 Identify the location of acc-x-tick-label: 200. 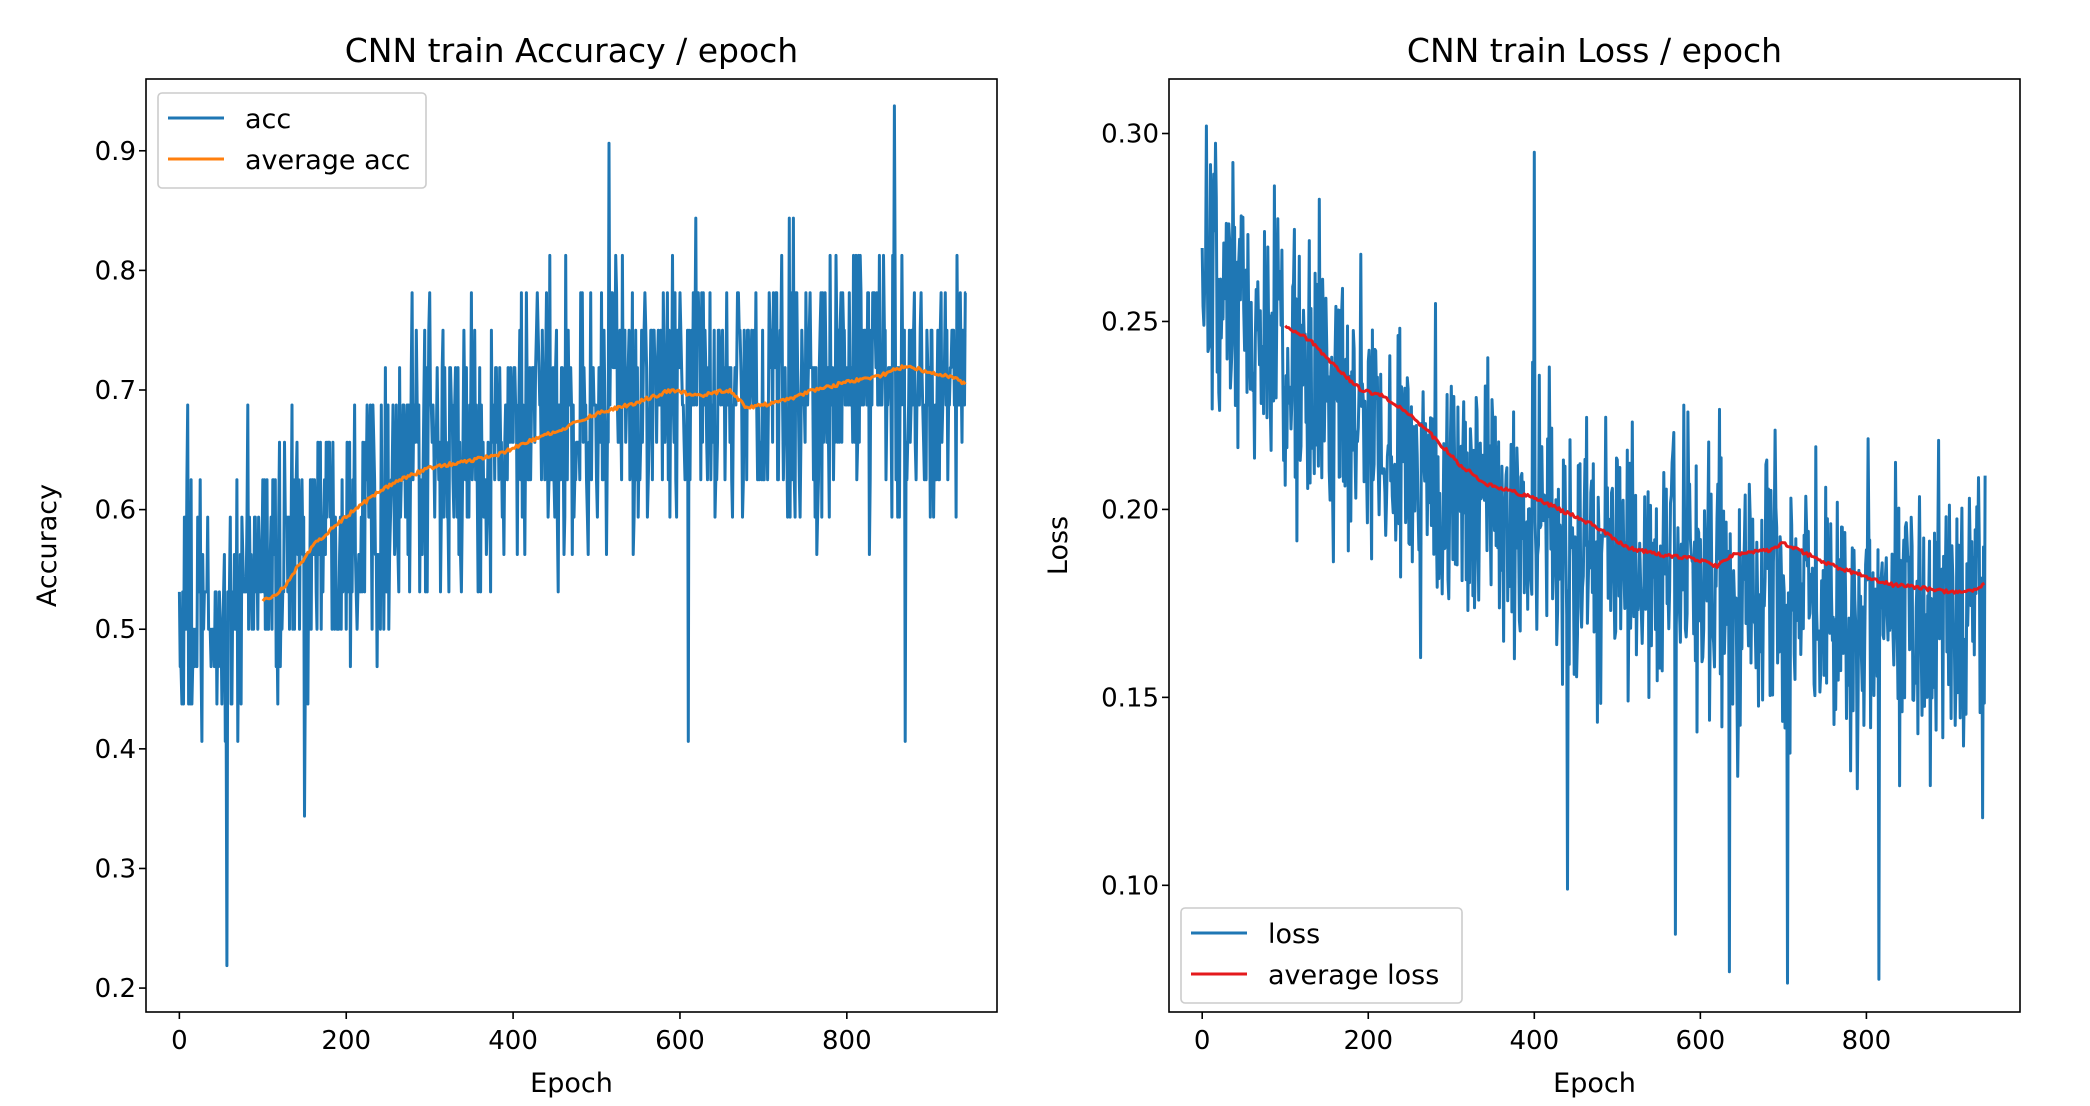
(346, 1041).